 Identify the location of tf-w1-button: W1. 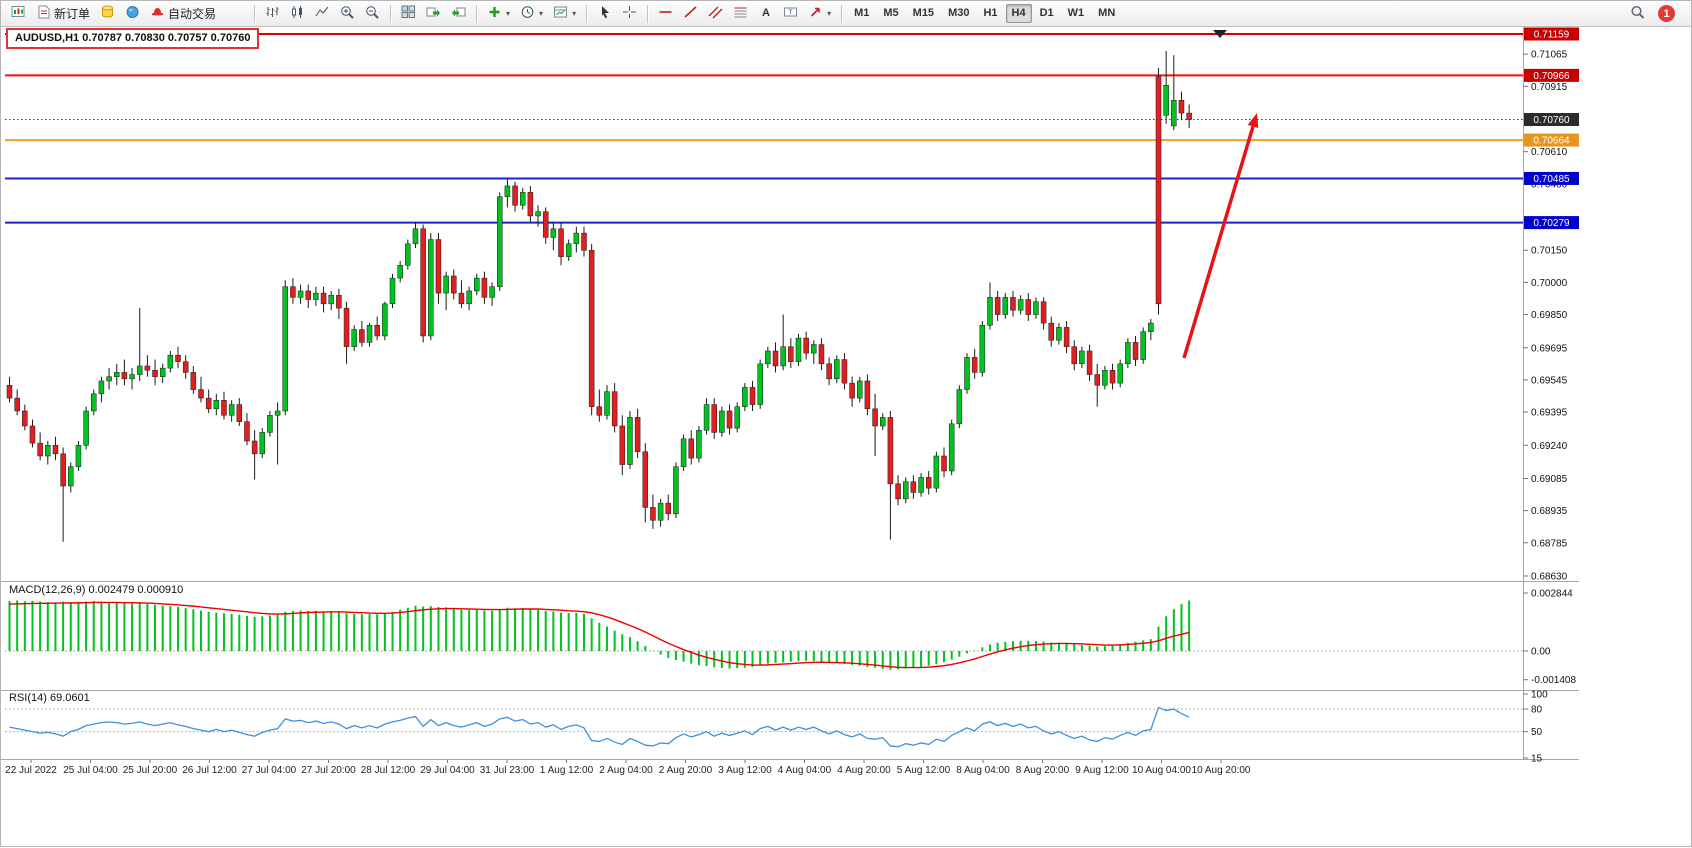
(1076, 13).